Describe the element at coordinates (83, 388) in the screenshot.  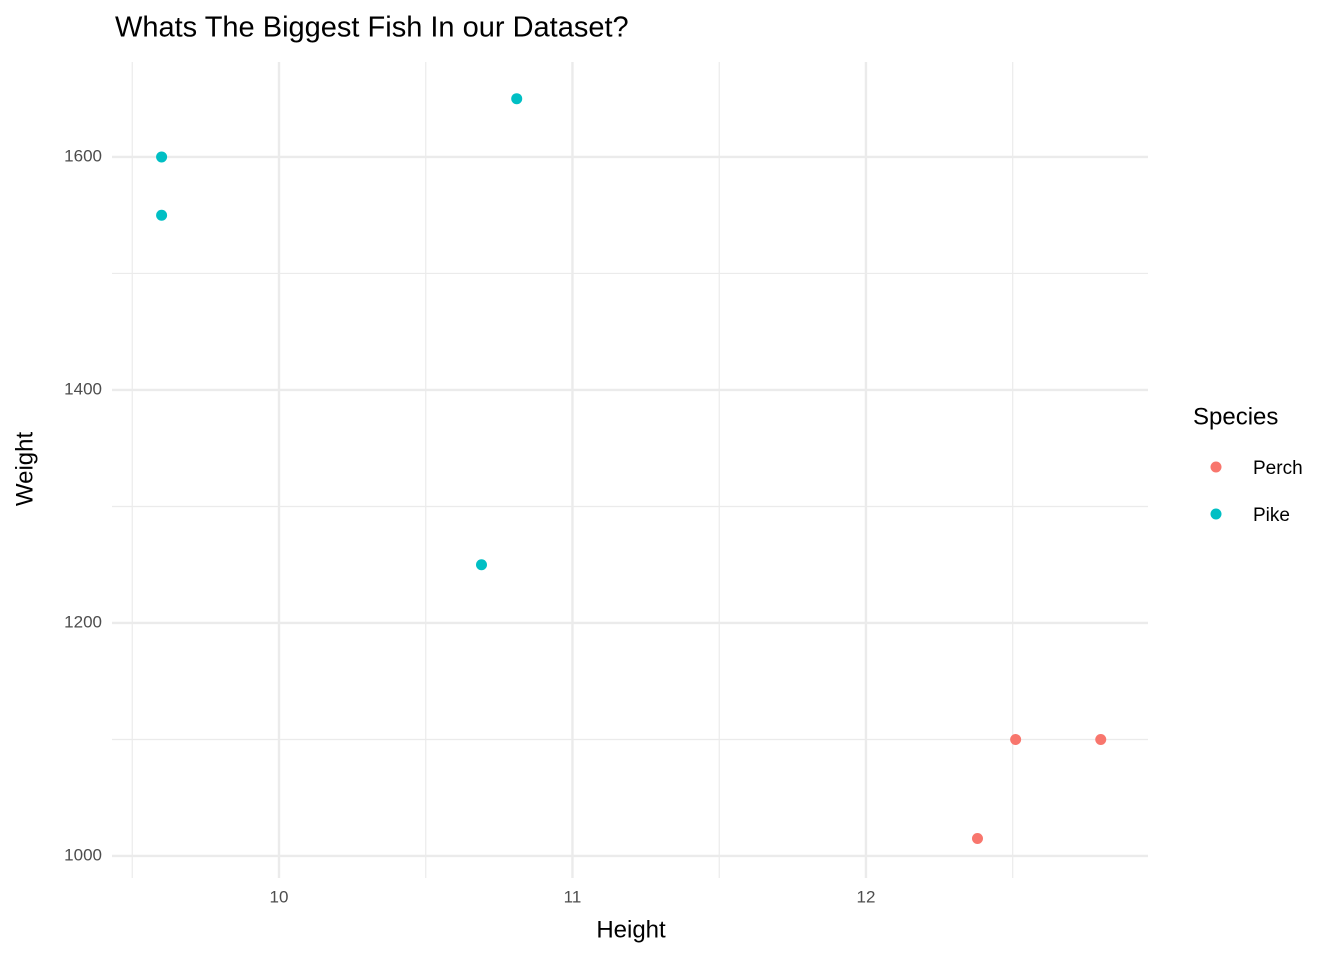
I see `y-tick-label: 1400` at that location.